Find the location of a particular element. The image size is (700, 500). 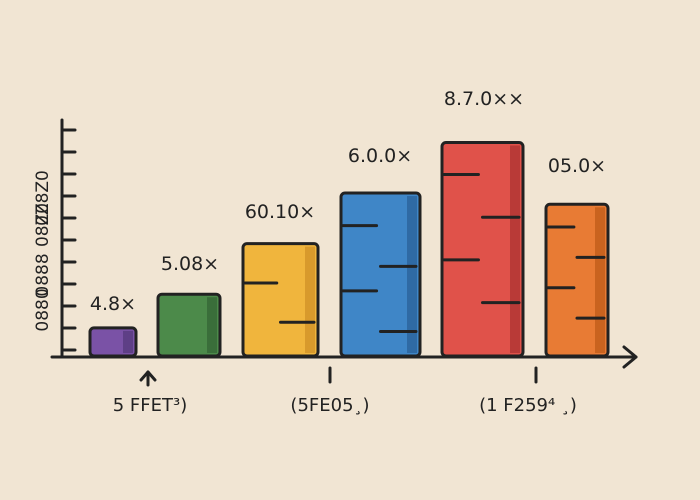

y-axis-label: 0888 is located at coordinates (43, 274).